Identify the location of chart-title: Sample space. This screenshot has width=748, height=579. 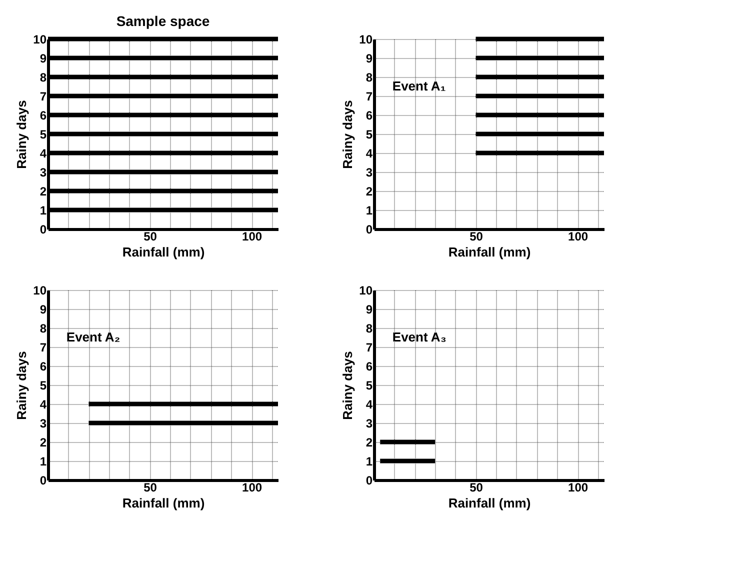
(163, 21).